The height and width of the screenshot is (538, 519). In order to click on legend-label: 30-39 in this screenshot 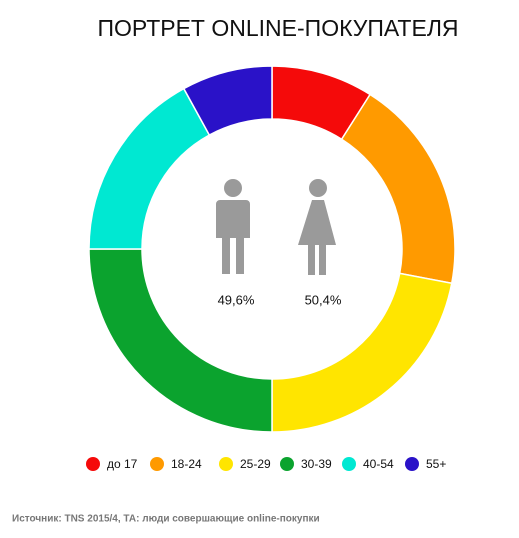, I will do `click(316, 464)`.